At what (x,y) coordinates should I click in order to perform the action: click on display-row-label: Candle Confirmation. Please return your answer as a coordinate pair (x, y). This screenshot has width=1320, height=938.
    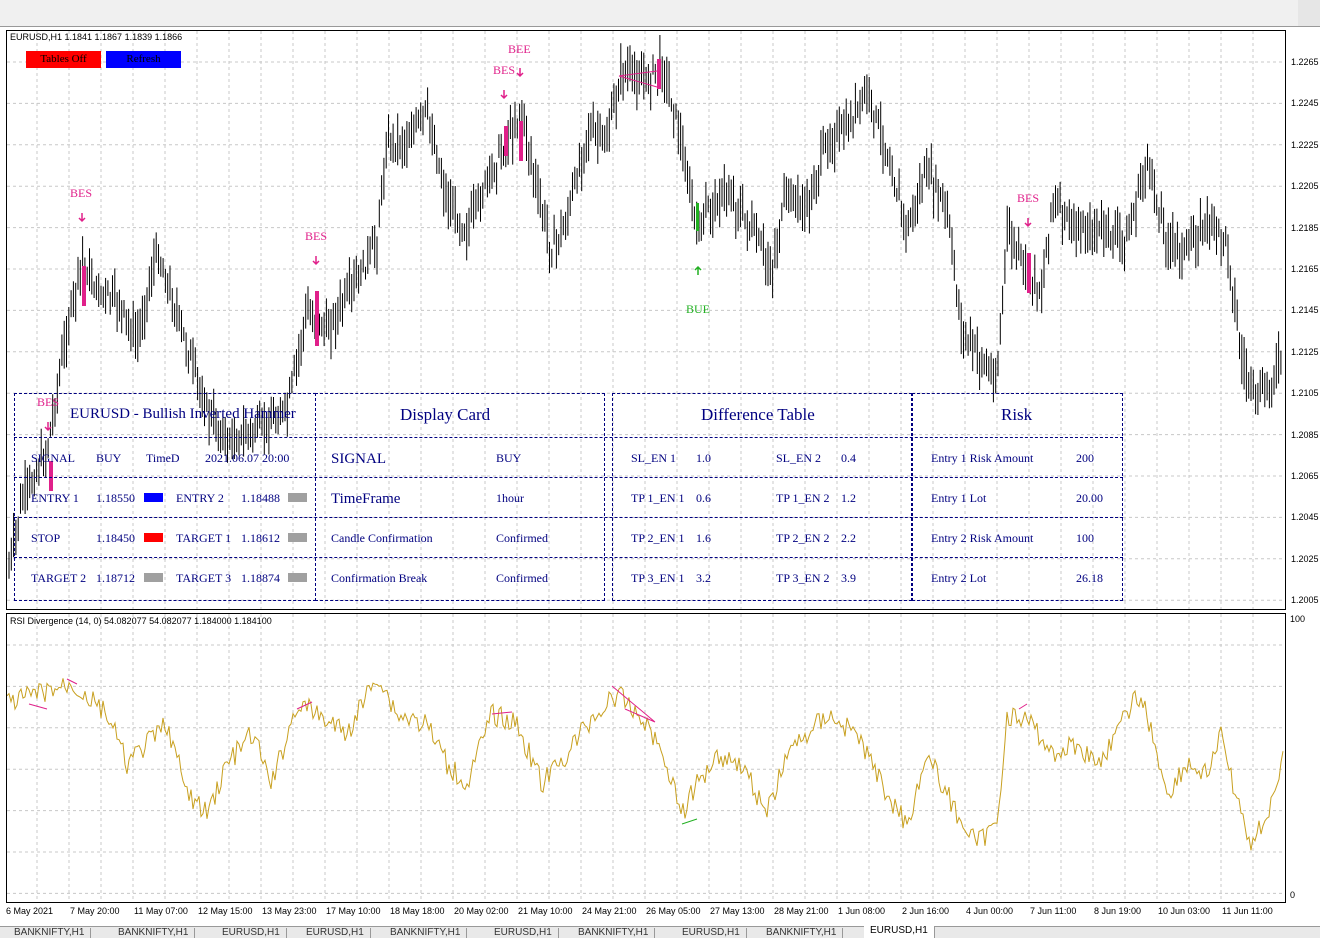
    Looking at the image, I should click on (382, 538).